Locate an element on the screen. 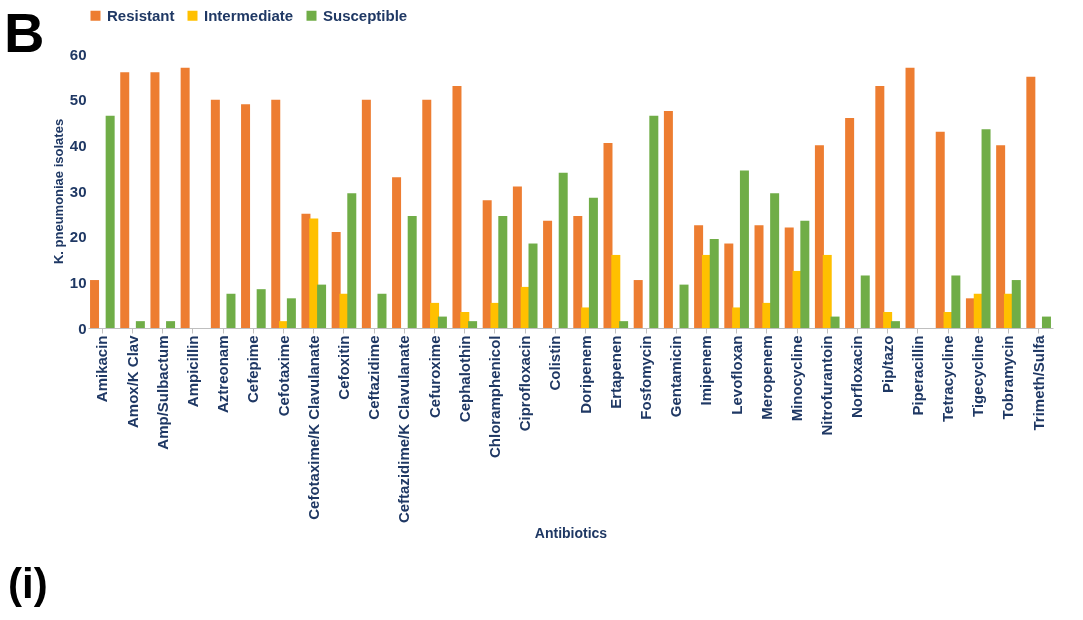  text: (i) is located at coordinates (28, 584).